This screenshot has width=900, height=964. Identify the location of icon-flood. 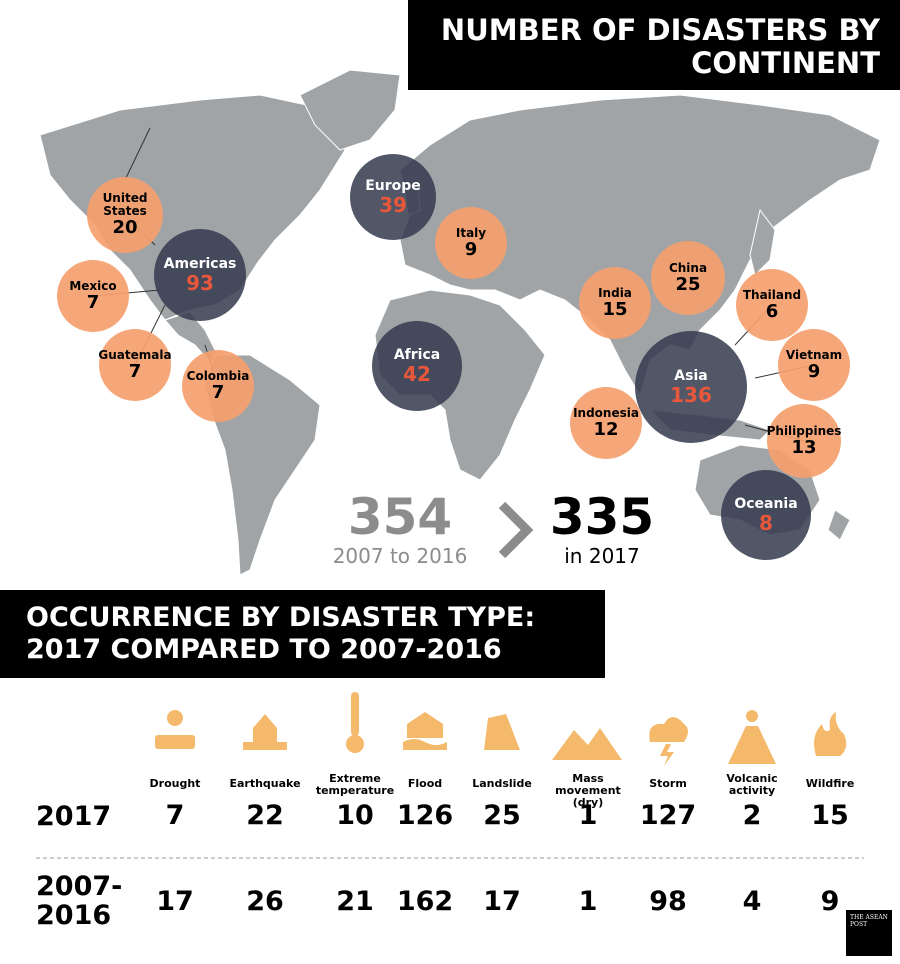
(425, 731).